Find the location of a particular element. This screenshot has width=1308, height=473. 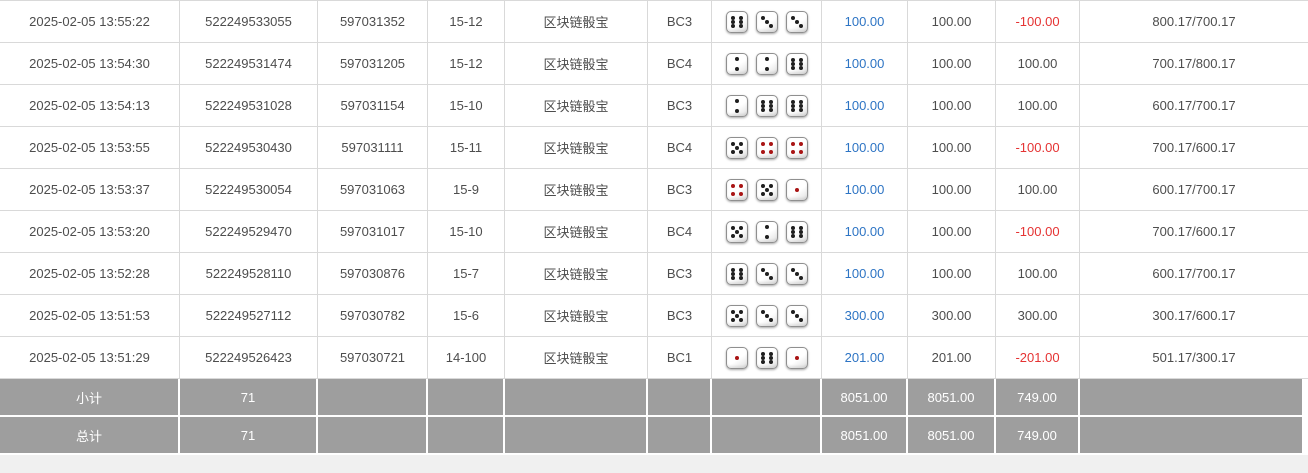

timestamp-cell: 2025-02-05 13:54:30 is located at coordinates (90, 63).